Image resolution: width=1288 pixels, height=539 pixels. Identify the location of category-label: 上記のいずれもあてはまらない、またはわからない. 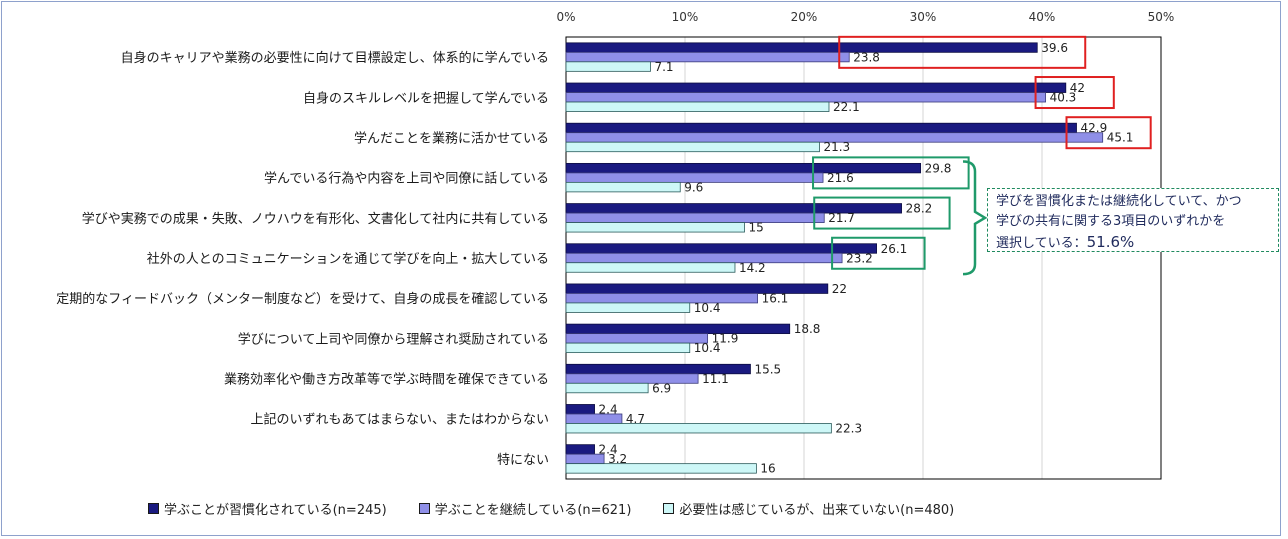
(400, 420).